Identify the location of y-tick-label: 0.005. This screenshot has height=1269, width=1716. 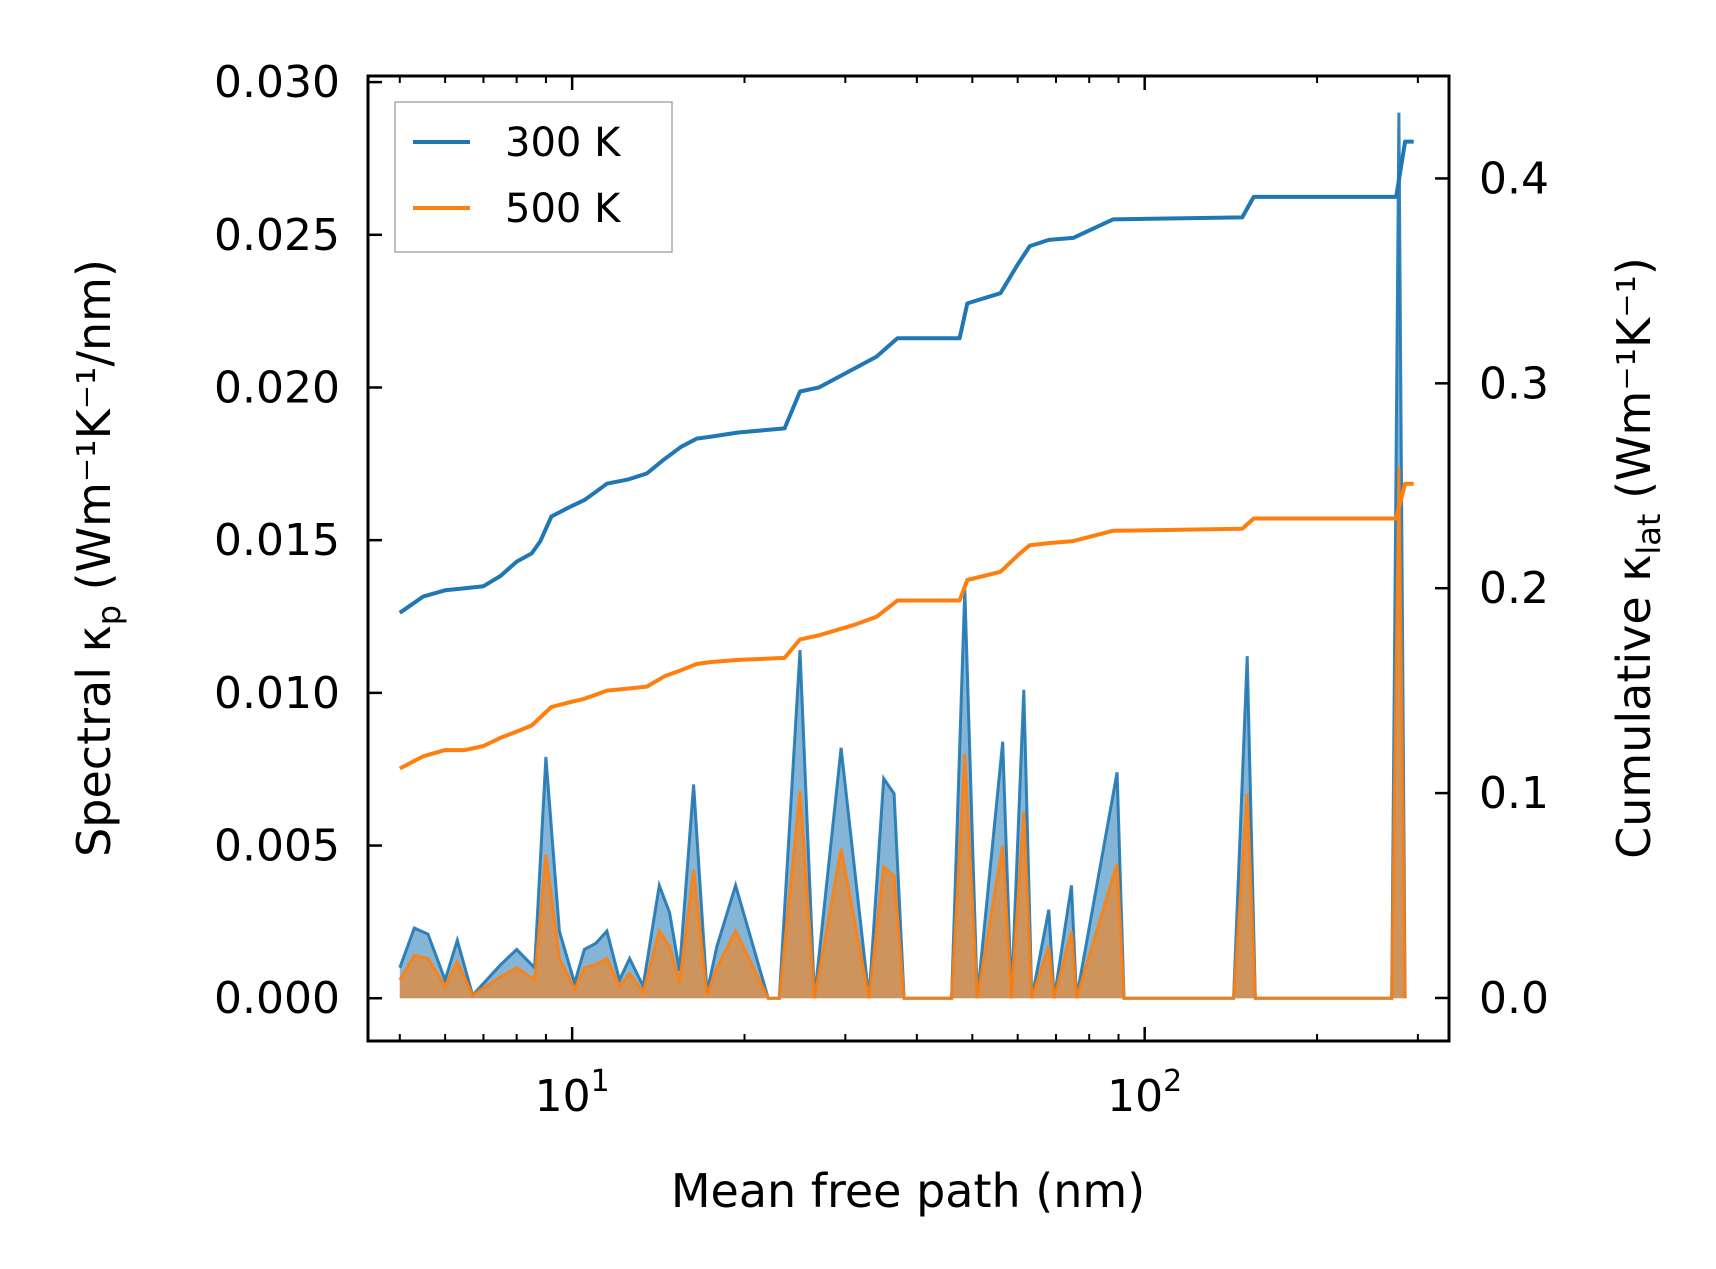
(277, 846).